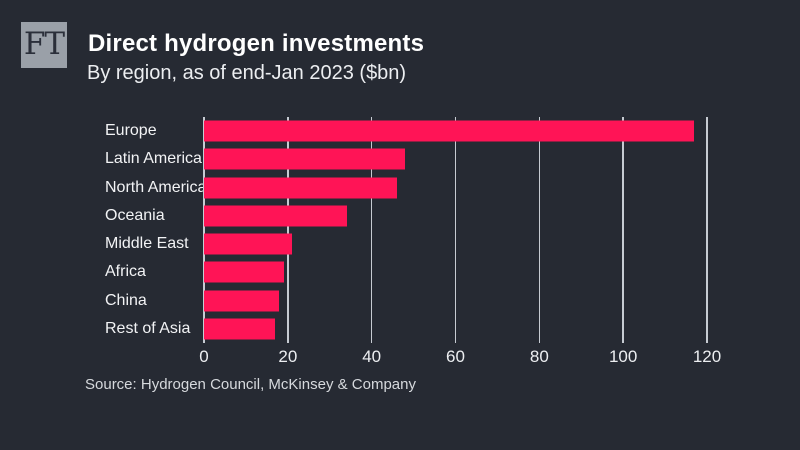 Image resolution: width=800 pixels, height=450 pixels. I want to click on ft-logo: FT, so click(44, 45).